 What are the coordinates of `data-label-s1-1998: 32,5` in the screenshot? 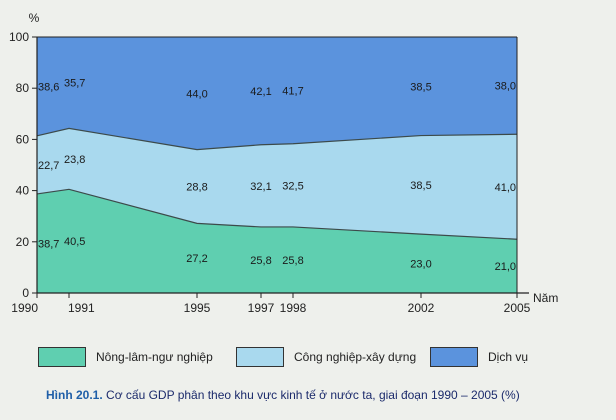 It's located at (292, 186).